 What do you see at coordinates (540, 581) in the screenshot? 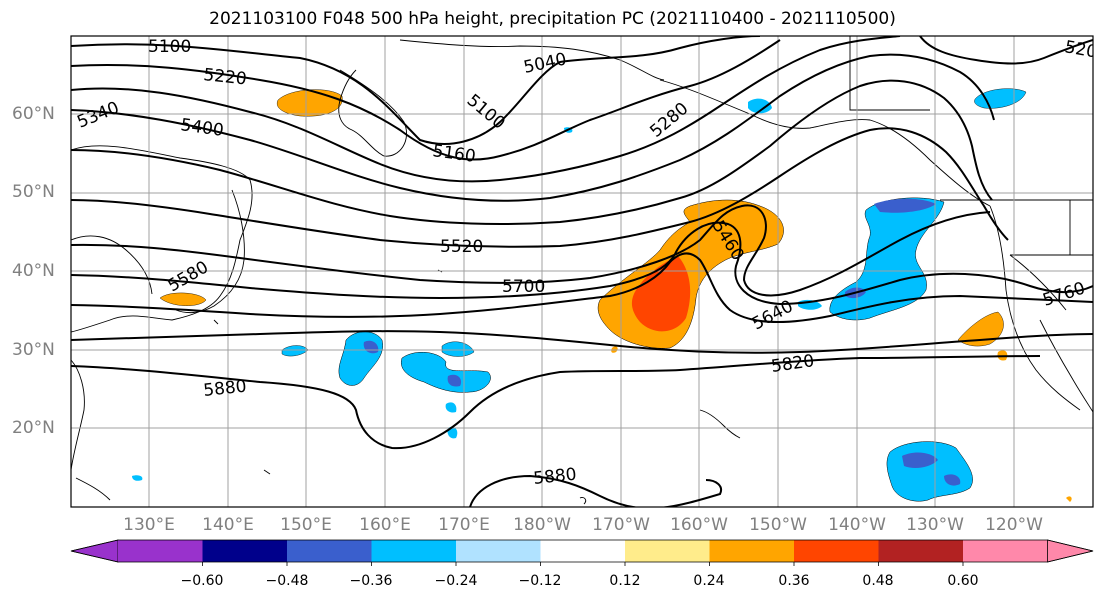
I see `colorbar-tick-label: −0.12` at bounding box center [540, 581].